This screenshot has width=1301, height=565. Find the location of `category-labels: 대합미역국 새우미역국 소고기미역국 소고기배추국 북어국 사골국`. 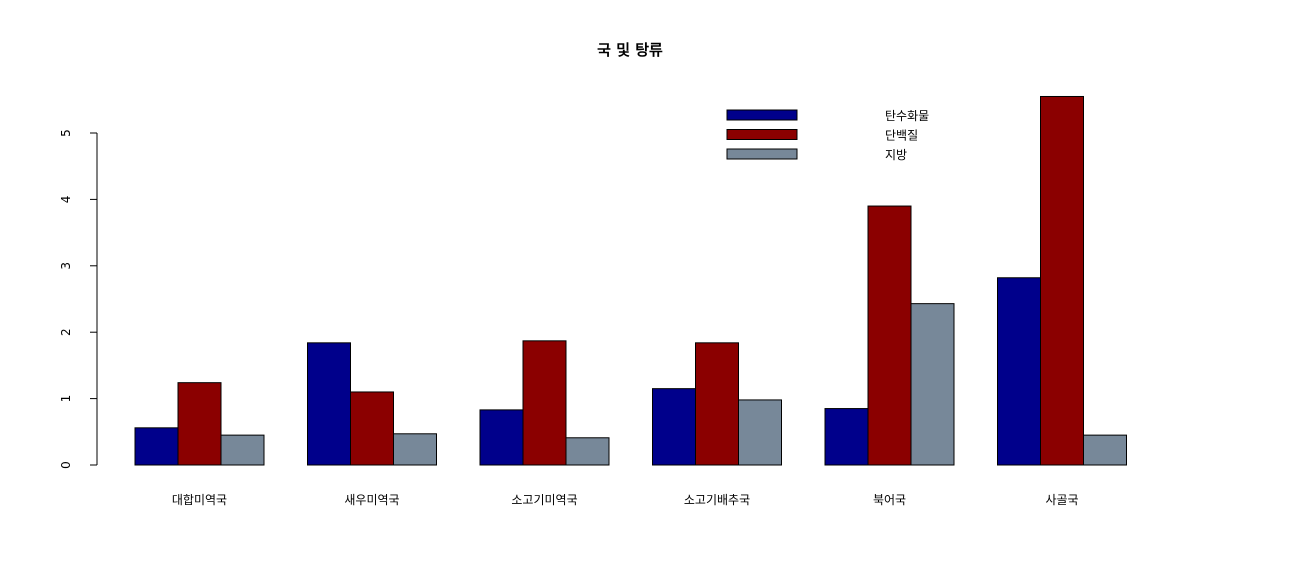

category-labels: 대합미역국 새우미역국 소고기미역국 소고기배추국 북어국 사골국 is located at coordinates (625, 500).